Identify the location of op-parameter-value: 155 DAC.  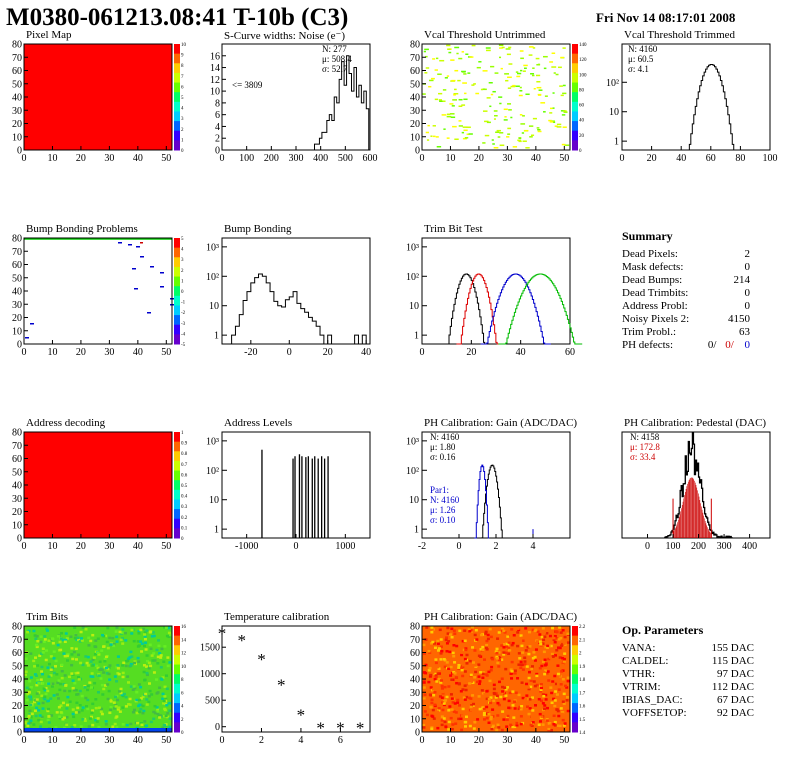
(732, 648).